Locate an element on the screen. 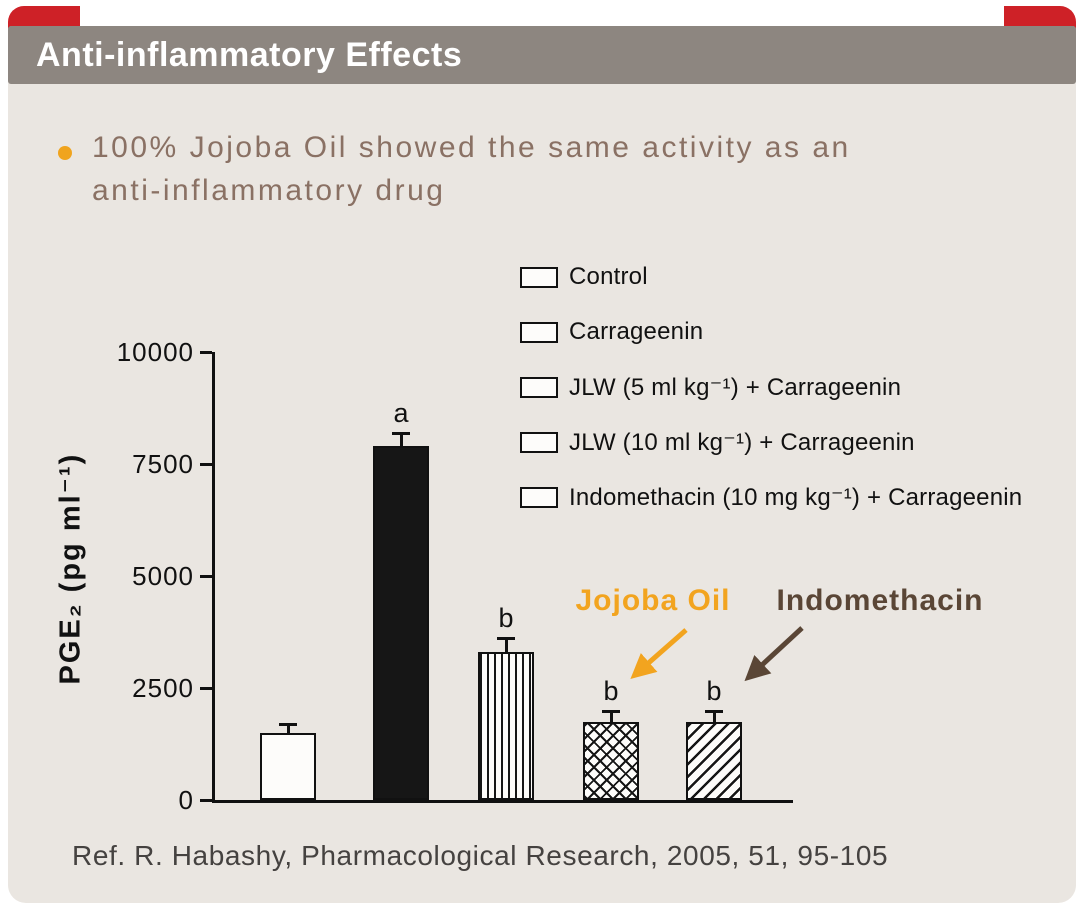 The image size is (1084, 911). y-tick-label: 2500 is located at coordinates (163, 688).